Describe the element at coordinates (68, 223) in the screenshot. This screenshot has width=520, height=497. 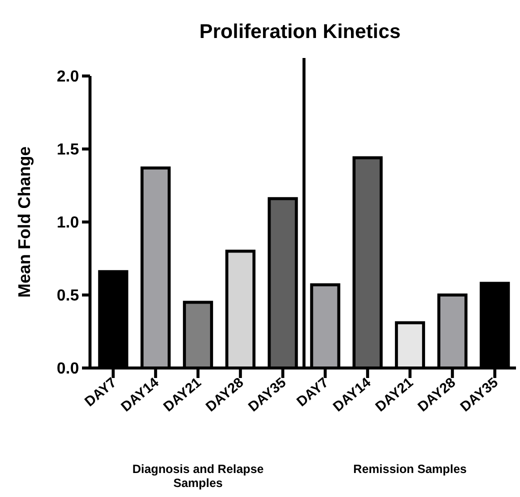
I see `y-tick-label: 1.0` at that location.